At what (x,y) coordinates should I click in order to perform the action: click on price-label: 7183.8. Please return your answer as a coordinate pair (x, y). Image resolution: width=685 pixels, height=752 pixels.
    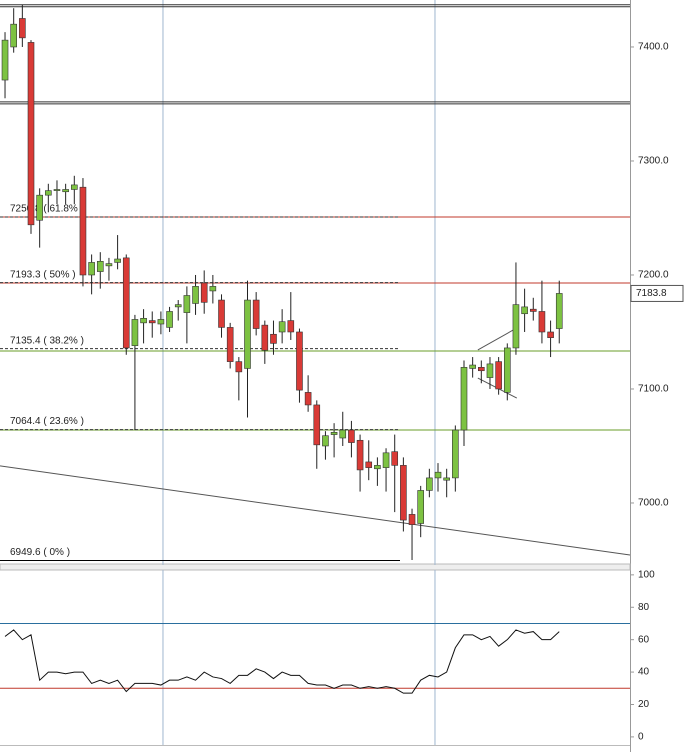
    Looking at the image, I should click on (651, 293).